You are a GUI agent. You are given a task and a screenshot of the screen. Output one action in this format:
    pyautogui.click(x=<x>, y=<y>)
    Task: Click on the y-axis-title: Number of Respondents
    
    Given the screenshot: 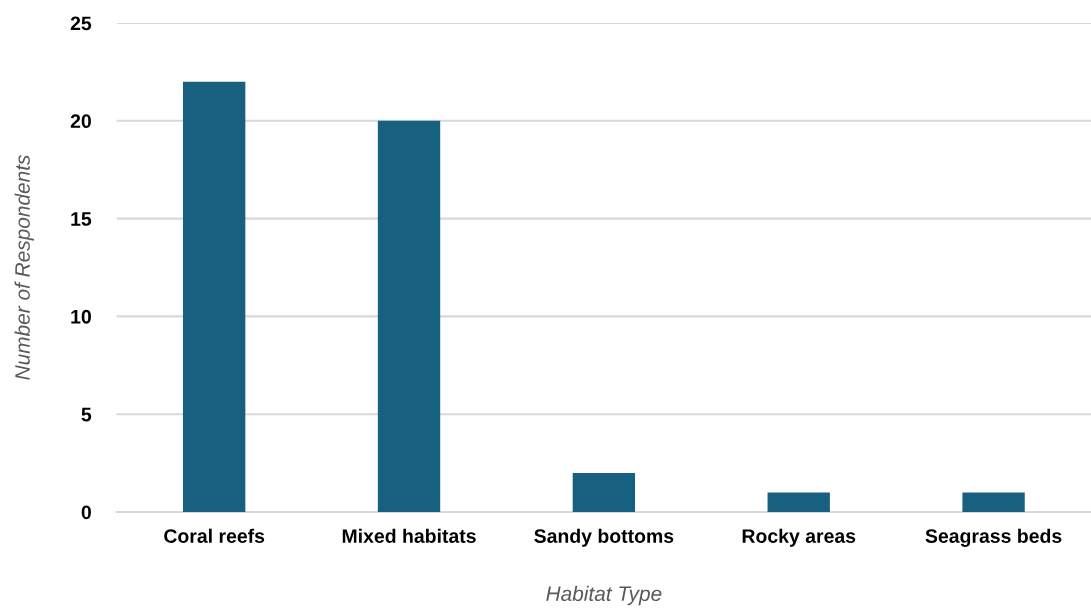 What is the action you would take?
    pyautogui.click(x=24, y=267)
    